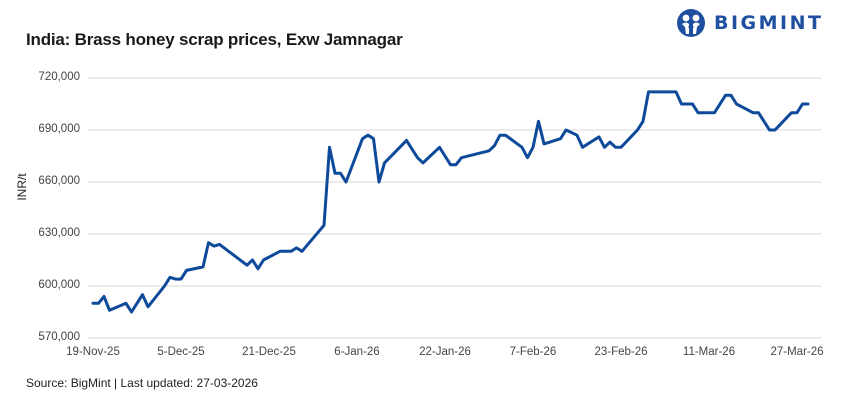 The width and height of the screenshot is (841, 407). What do you see at coordinates (59, 129) in the screenshot?
I see `y-tick: 690,000` at bounding box center [59, 129].